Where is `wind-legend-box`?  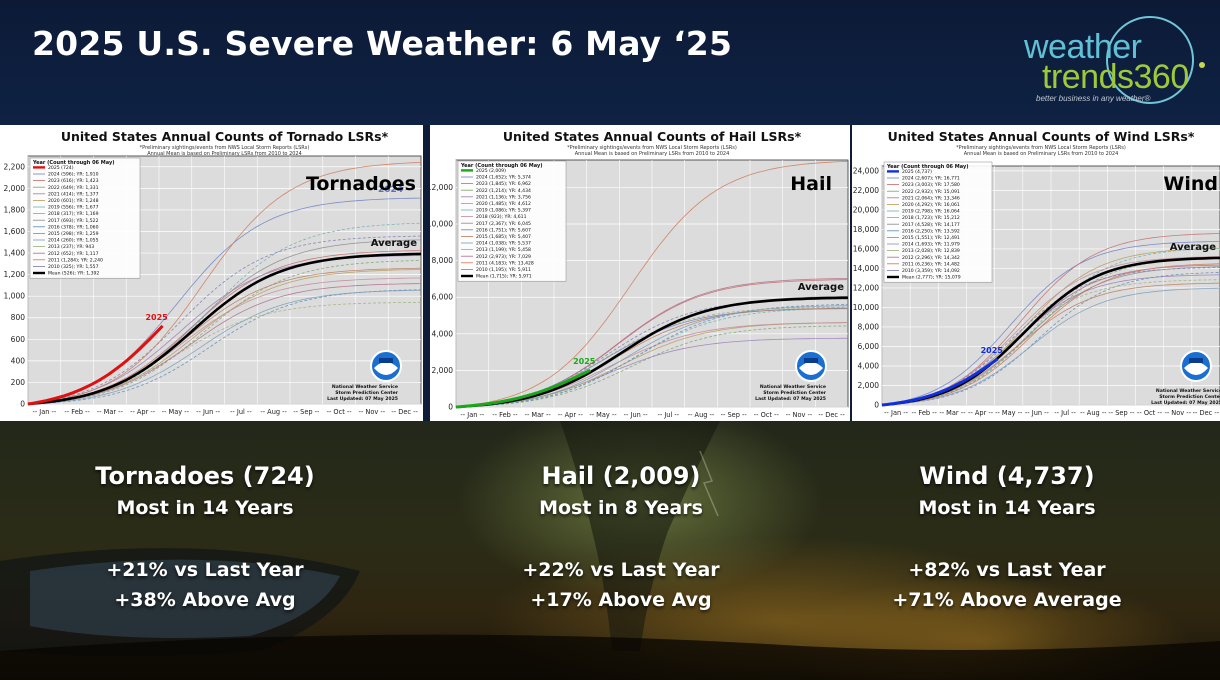
wind-legend-box is located at coordinates (938, 222).